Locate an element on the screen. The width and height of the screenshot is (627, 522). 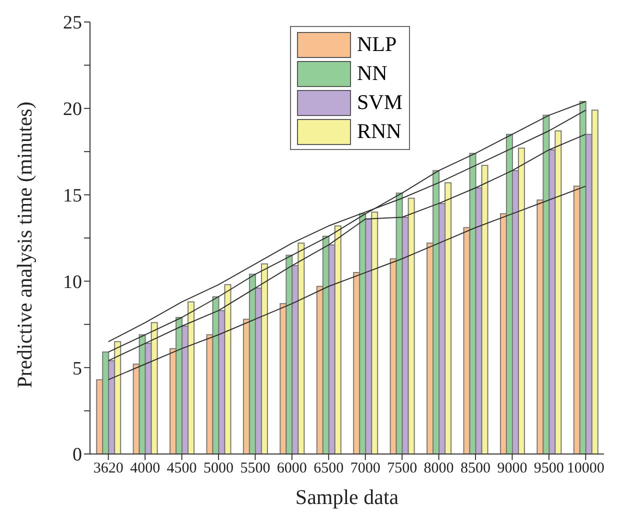
y-axis-title: Predictive analysis time (minutes) is located at coordinates (24, 245).